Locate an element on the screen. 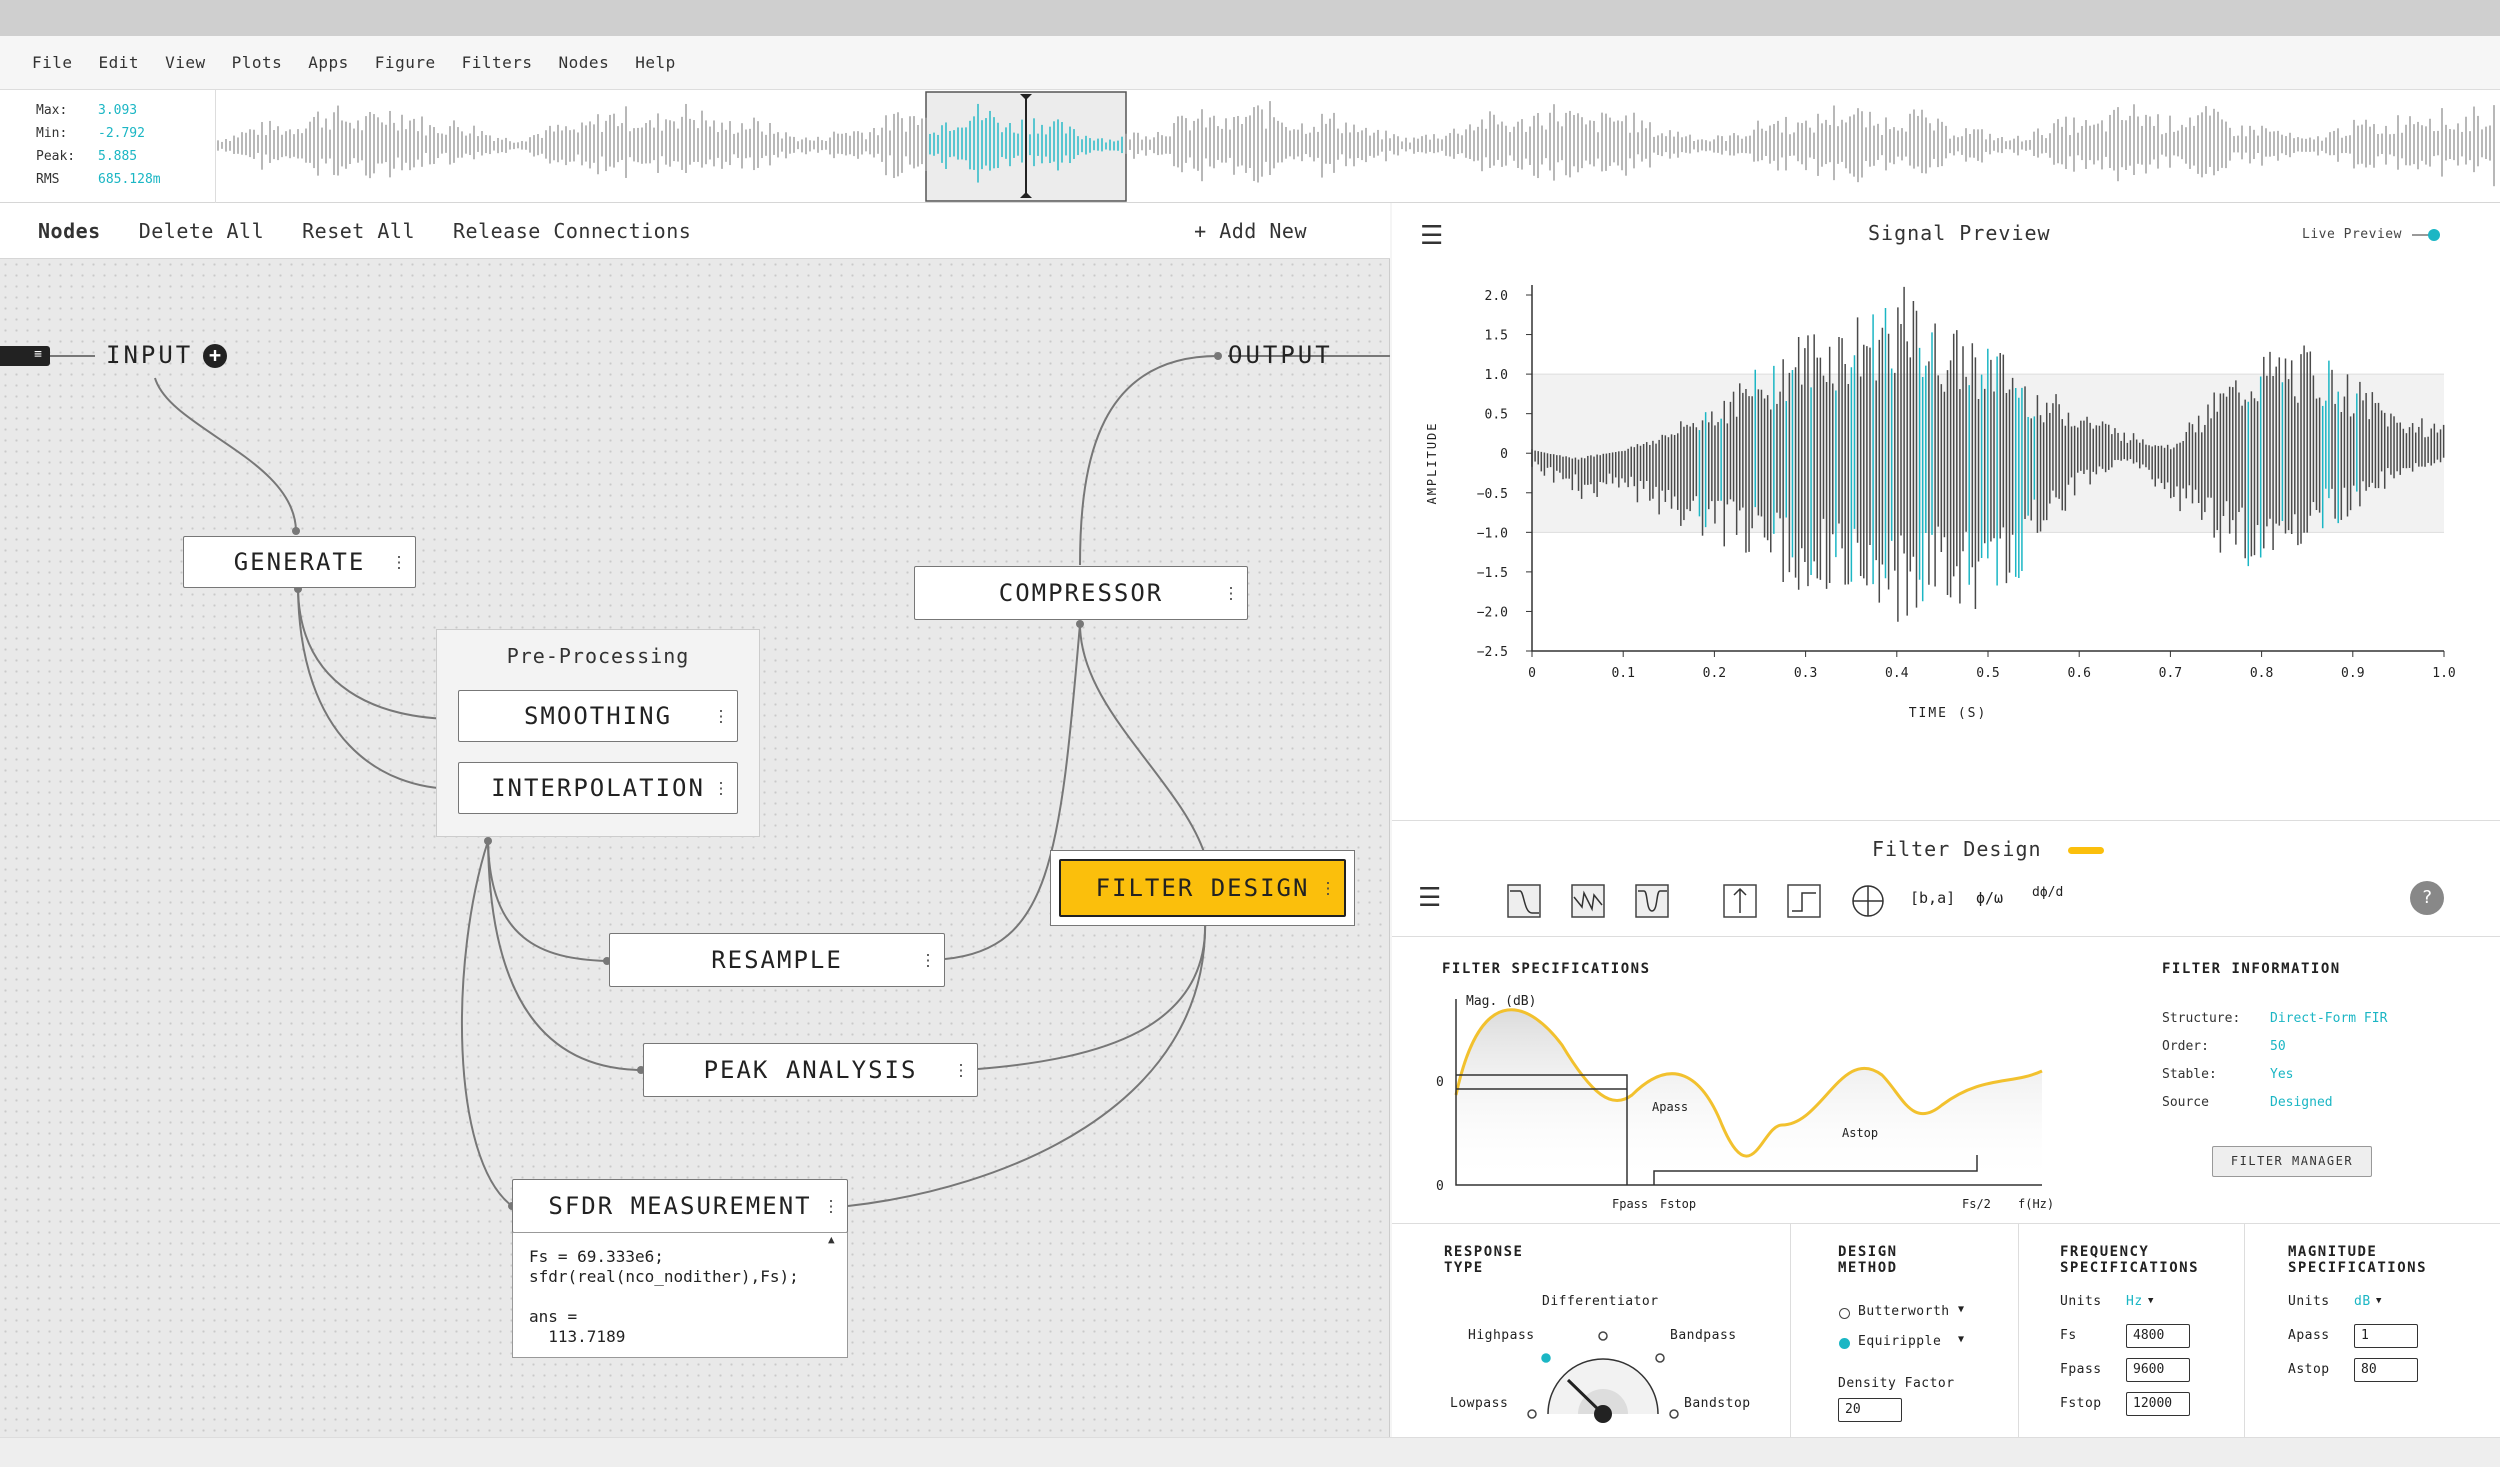  y-axis-label: AMPLITUDE is located at coordinates (1432, 462).